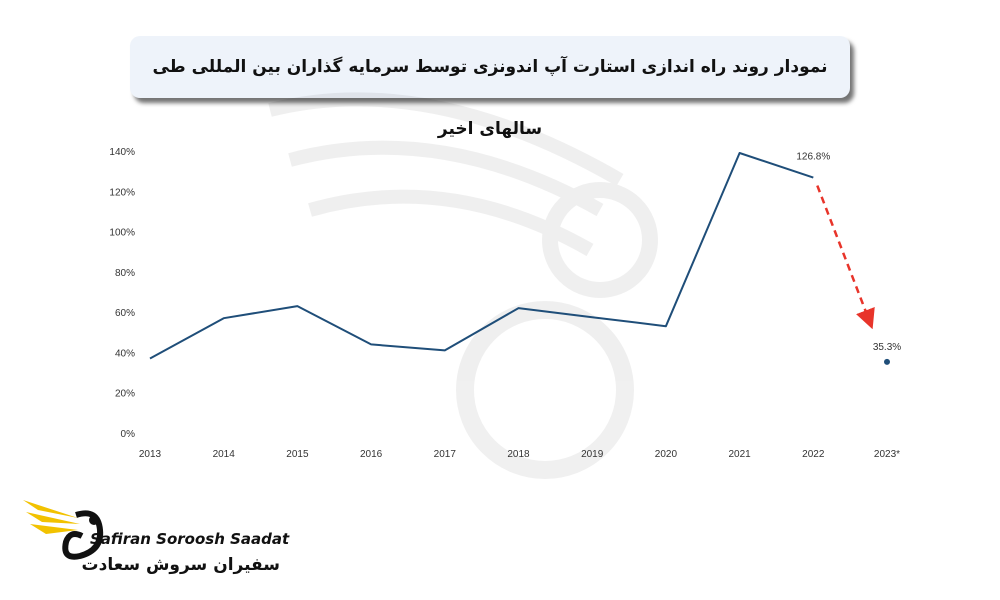 The width and height of the screenshot is (1000, 600). I want to click on x-tick-label: 2017, so click(445, 454).